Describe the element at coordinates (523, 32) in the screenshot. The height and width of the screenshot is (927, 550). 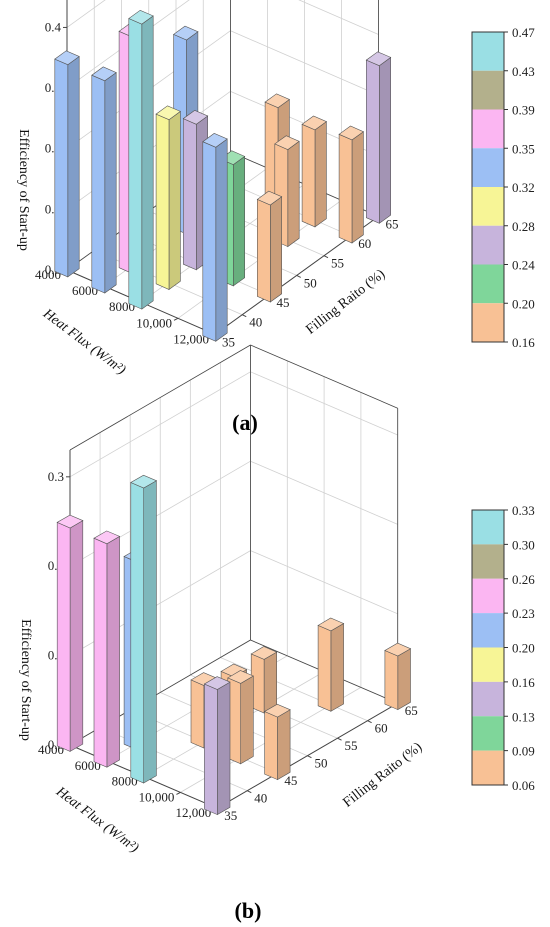
I see `colorbar-tick-label: 0.47` at that location.